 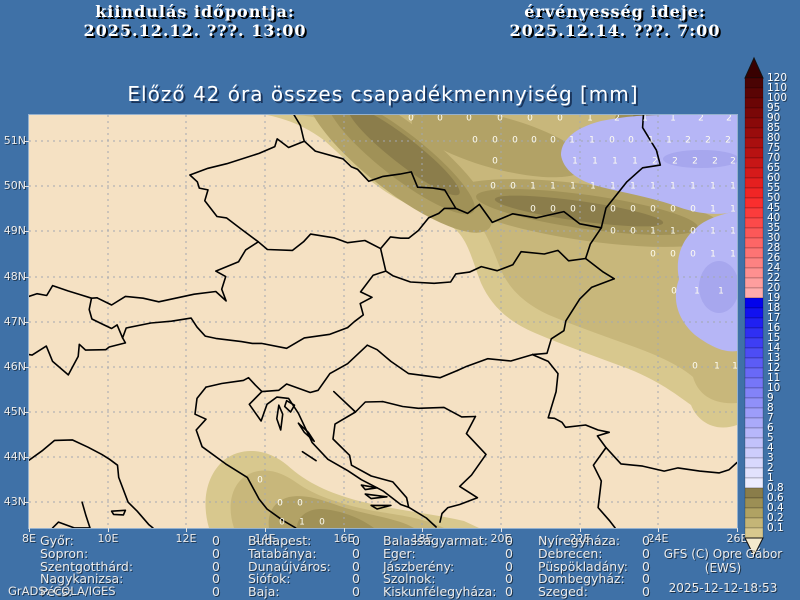 What do you see at coordinates (671, 460) in the screenshot?
I see `border-romania-bulgaria-danube` at bounding box center [671, 460].